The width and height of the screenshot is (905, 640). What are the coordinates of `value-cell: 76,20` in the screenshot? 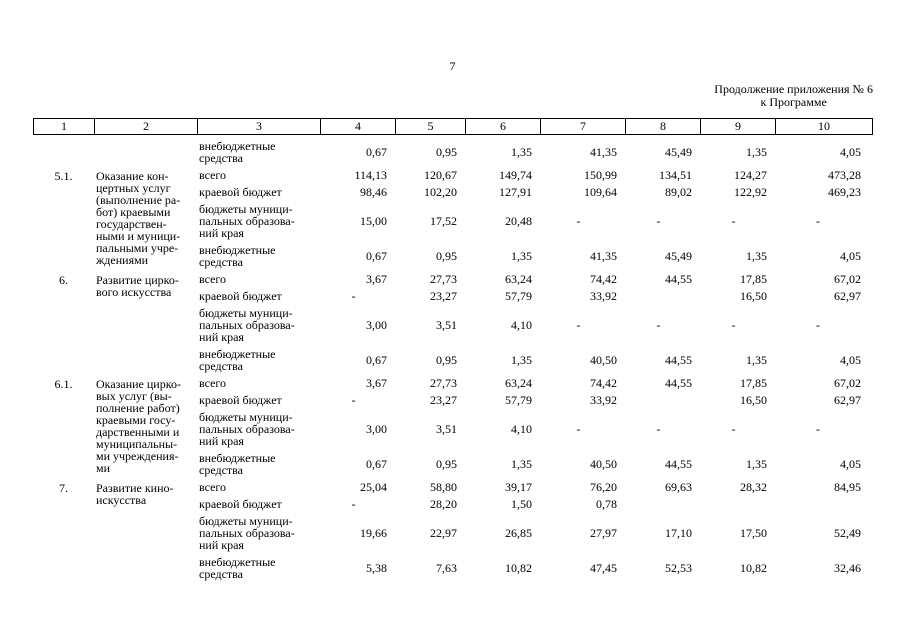 It's located at (603, 487).